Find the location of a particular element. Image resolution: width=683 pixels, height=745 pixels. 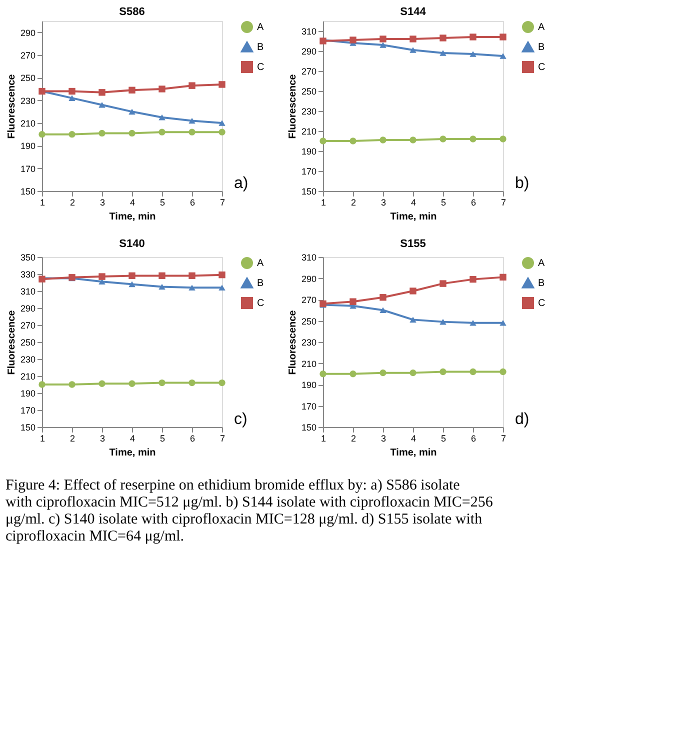

x-tick-label: 2 is located at coordinates (353, 203).